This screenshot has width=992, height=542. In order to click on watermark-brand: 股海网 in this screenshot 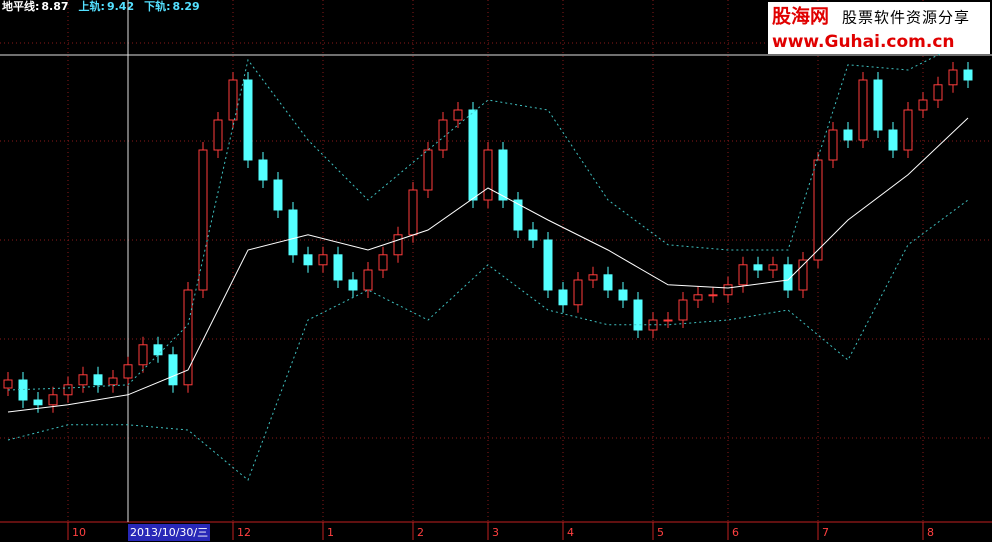, I will do `click(800, 16)`.